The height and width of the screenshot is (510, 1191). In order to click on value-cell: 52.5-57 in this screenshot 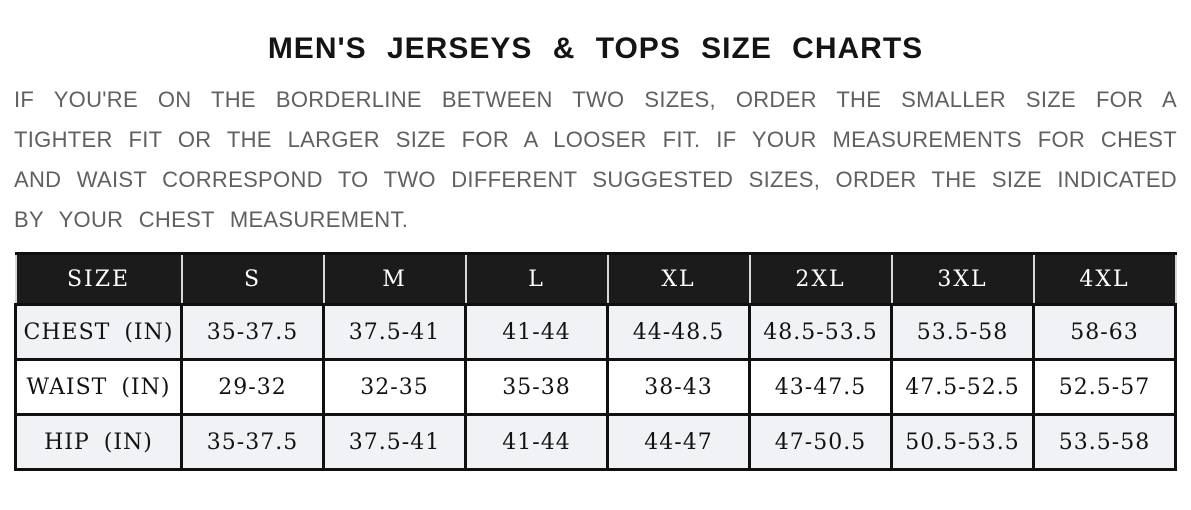, I will do `click(1104, 387)`.